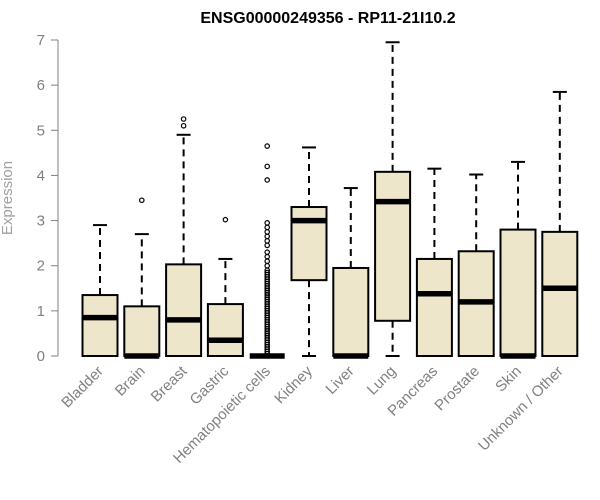 This screenshot has width=600, height=500. Describe the element at coordinates (41, 130) in the screenshot. I see `y-tick-label: 5` at that location.